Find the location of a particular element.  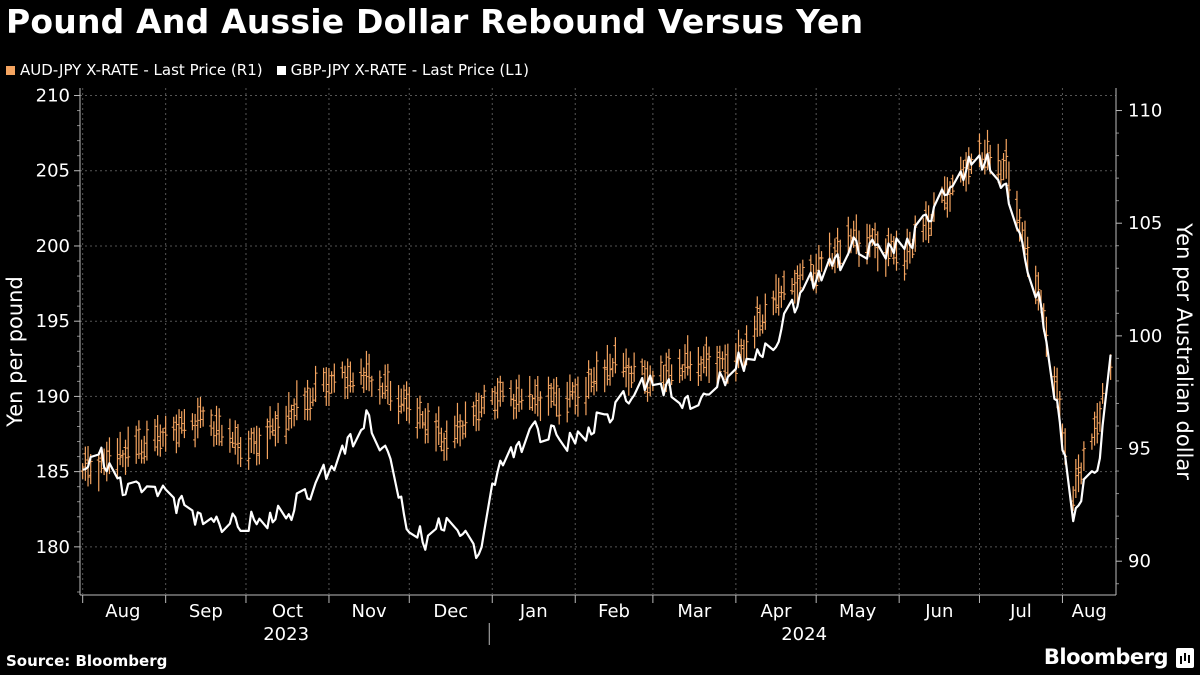

legend-item-gbp-jpy: GBP-JPY X-RATE - Last Price (L1) is located at coordinates (402, 70).